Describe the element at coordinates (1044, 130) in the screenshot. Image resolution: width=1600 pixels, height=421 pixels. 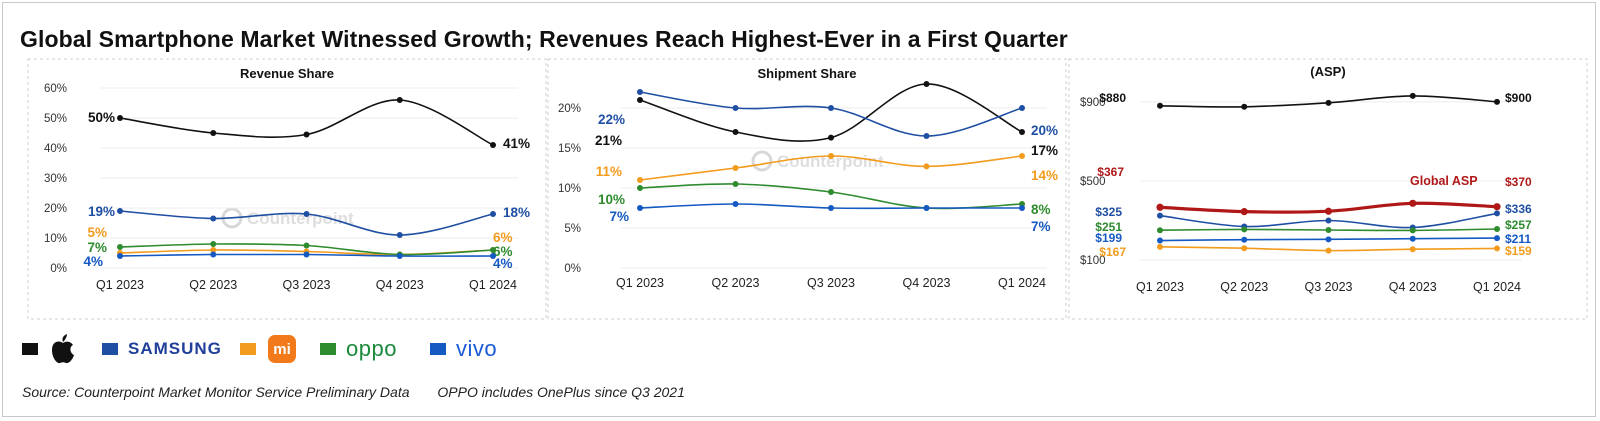
I see `data-label-samsung: 20%` at that location.